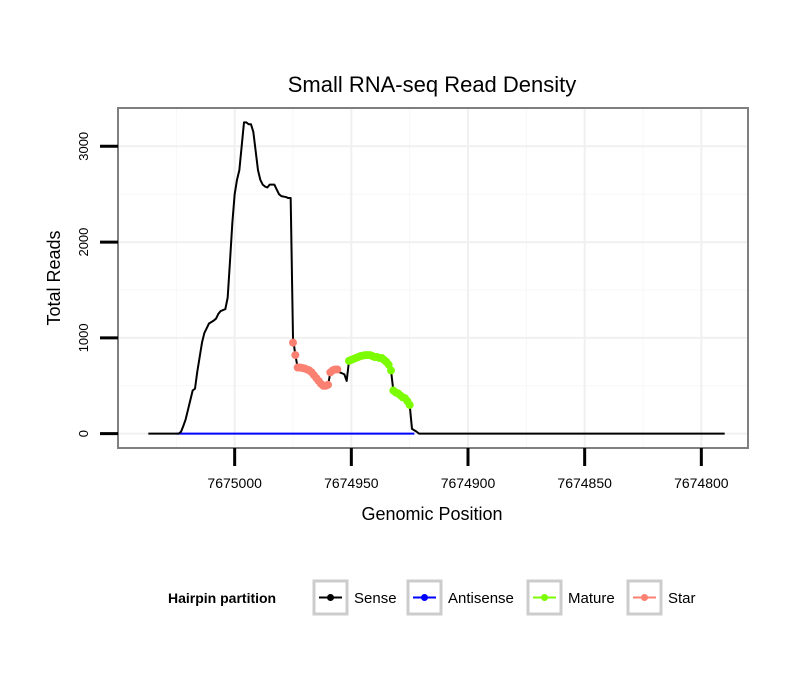 The width and height of the screenshot is (810, 690). What do you see at coordinates (591, 598) in the screenshot?
I see `legend-label: Mature` at bounding box center [591, 598].